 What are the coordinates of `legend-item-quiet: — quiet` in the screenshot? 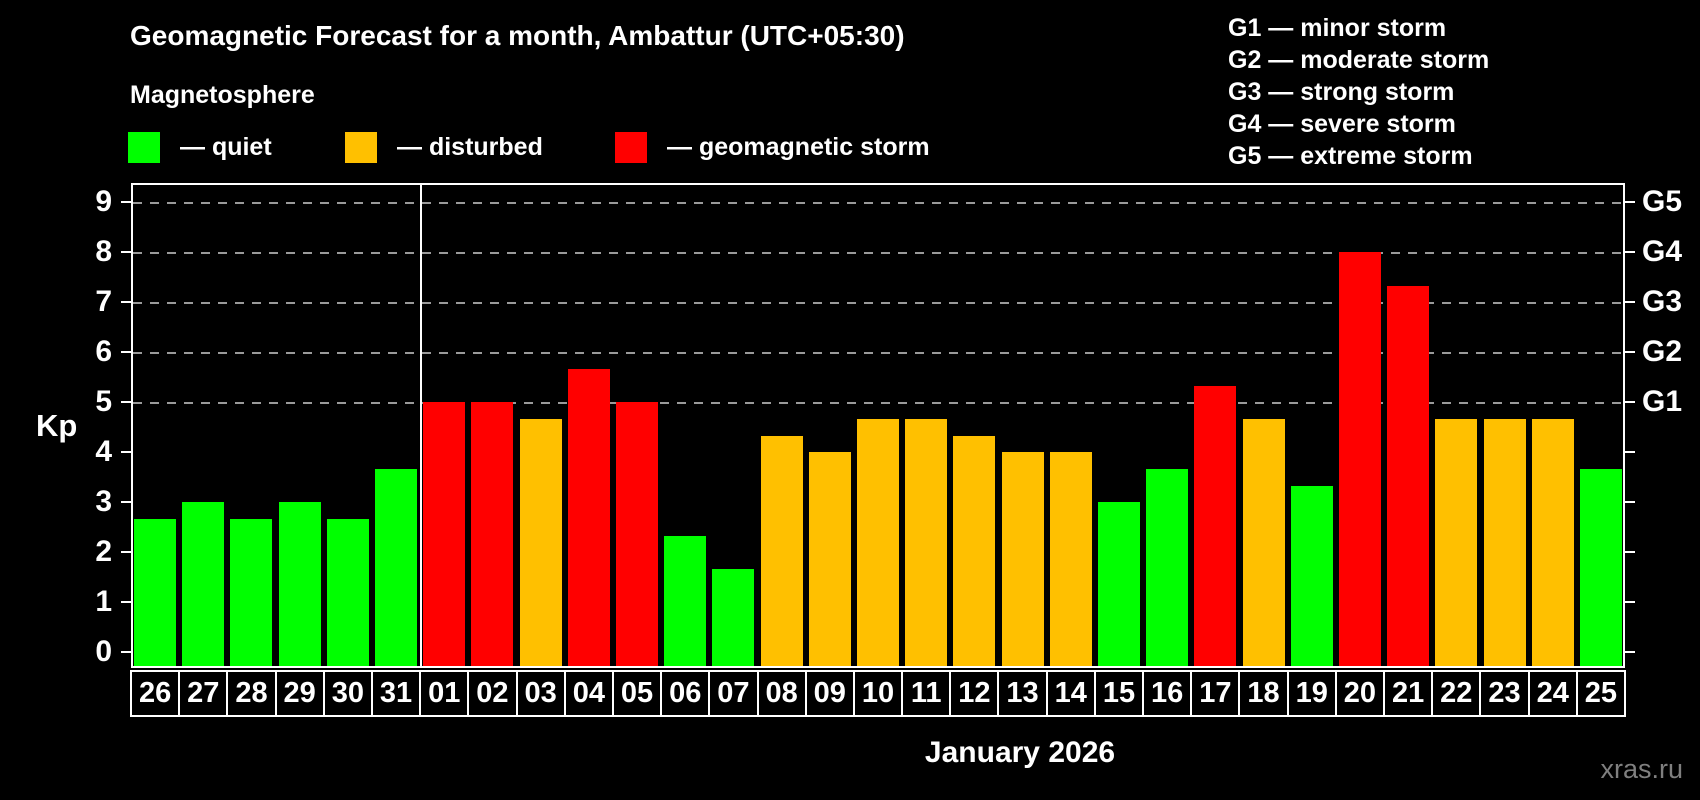 It's located at (200, 147).